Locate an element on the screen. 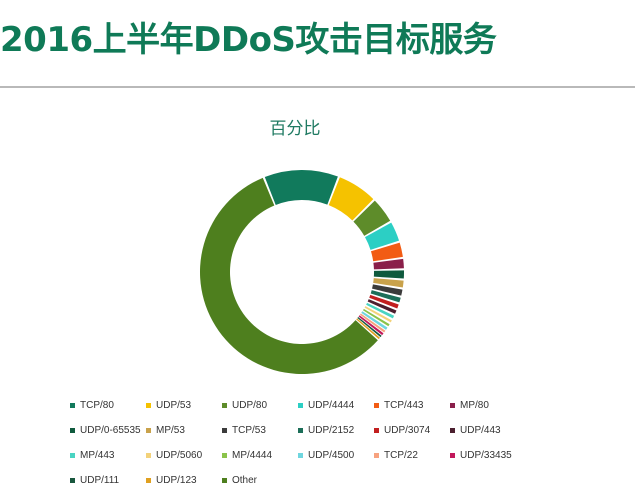 The height and width of the screenshot is (496, 635). legend-label: UDP/80 is located at coordinates (250, 405).